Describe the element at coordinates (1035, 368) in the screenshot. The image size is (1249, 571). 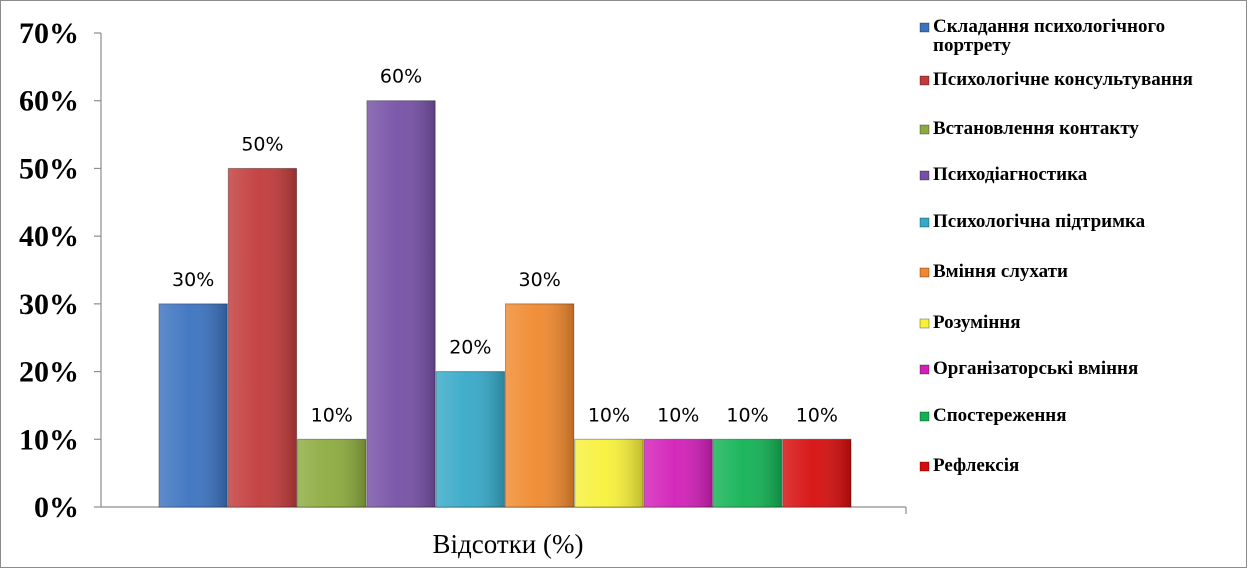
I see `legend-label: Організаторські вміння` at that location.